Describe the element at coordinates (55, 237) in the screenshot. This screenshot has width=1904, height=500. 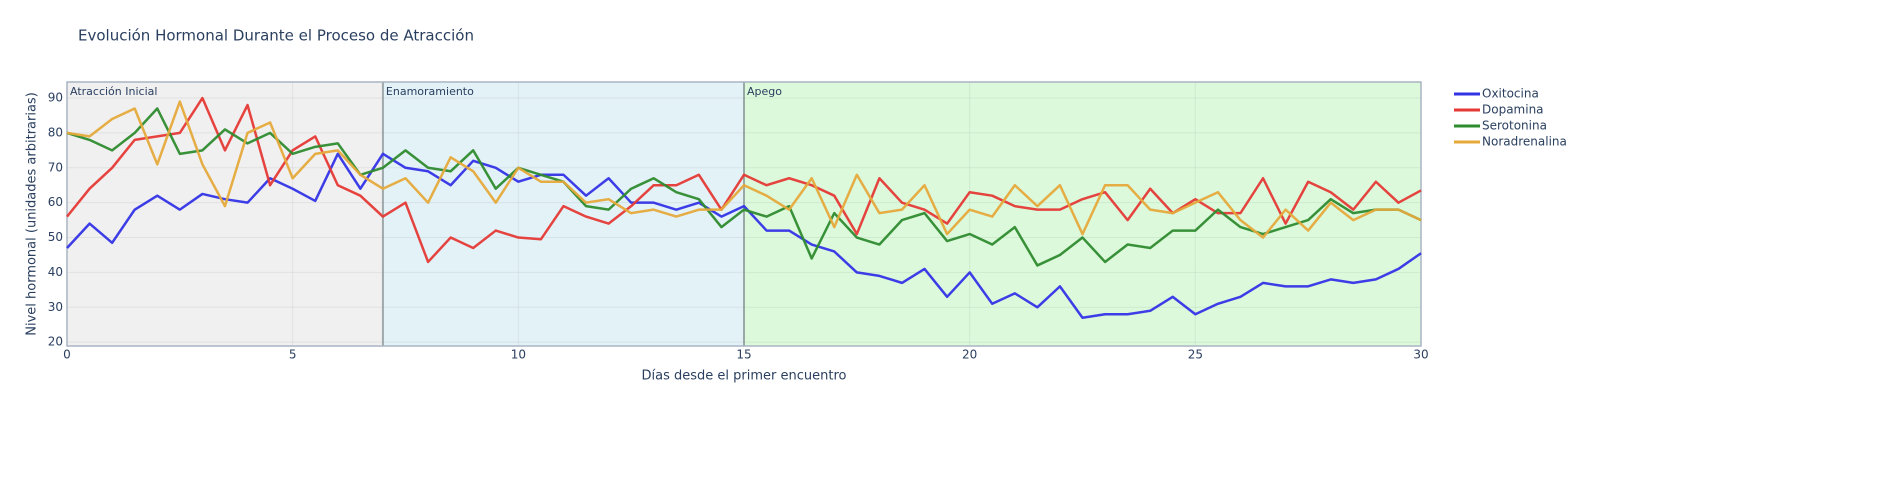
I see `y-tick-label: 50` at that location.